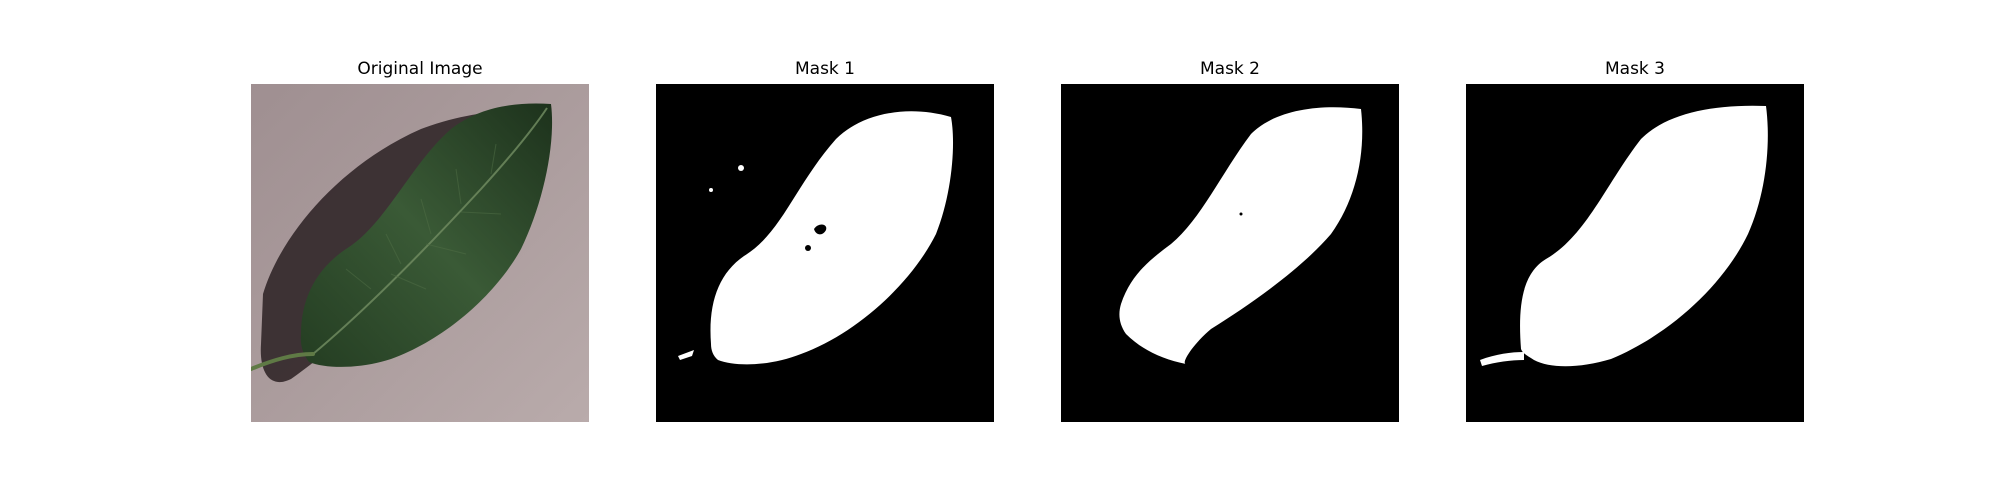 Image resolution: width=2000 pixels, height=500 pixels. What do you see at coordinates (420, 69) in the screenshot?
I see `original-image-title: Original Image` at bounding box center [420, 69].